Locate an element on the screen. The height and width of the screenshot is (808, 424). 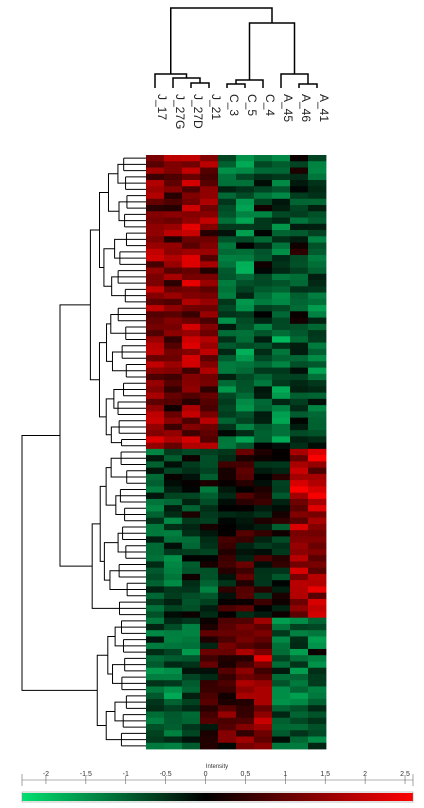
colorbar-title: Intensity is located at coordinates (217, 767).